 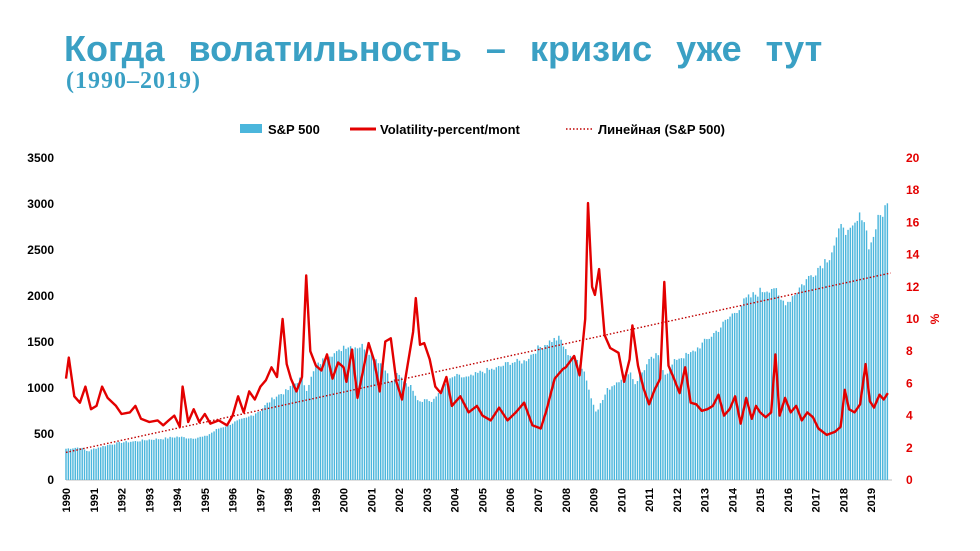 What do you see at coordinates (595, 500) in the screenshot?
I see `x-tick-label: 2009` at bounding box center [595, 500].